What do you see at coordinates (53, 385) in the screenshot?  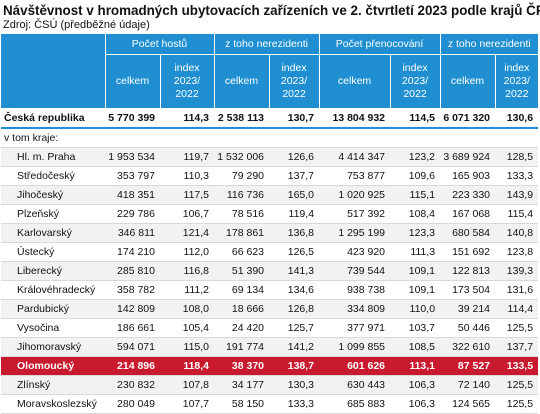 I see `row-label: Zlínský` at bounding box center [53, 385].